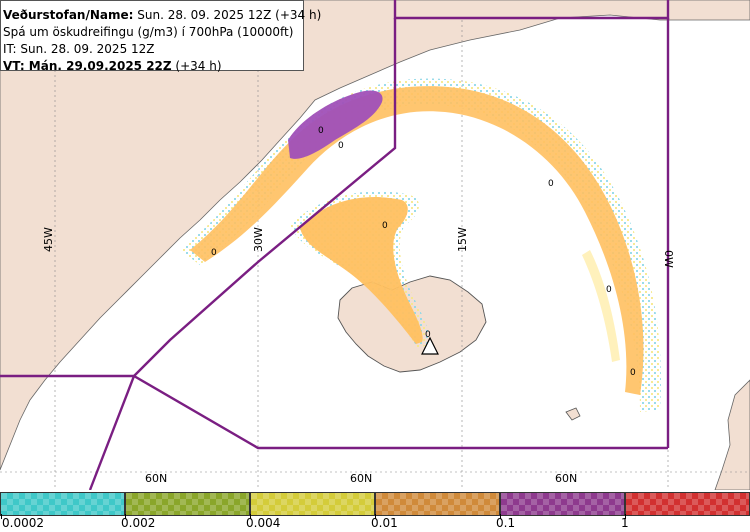  I want to click on lon-label-45w: 45W, so click(48, 239).